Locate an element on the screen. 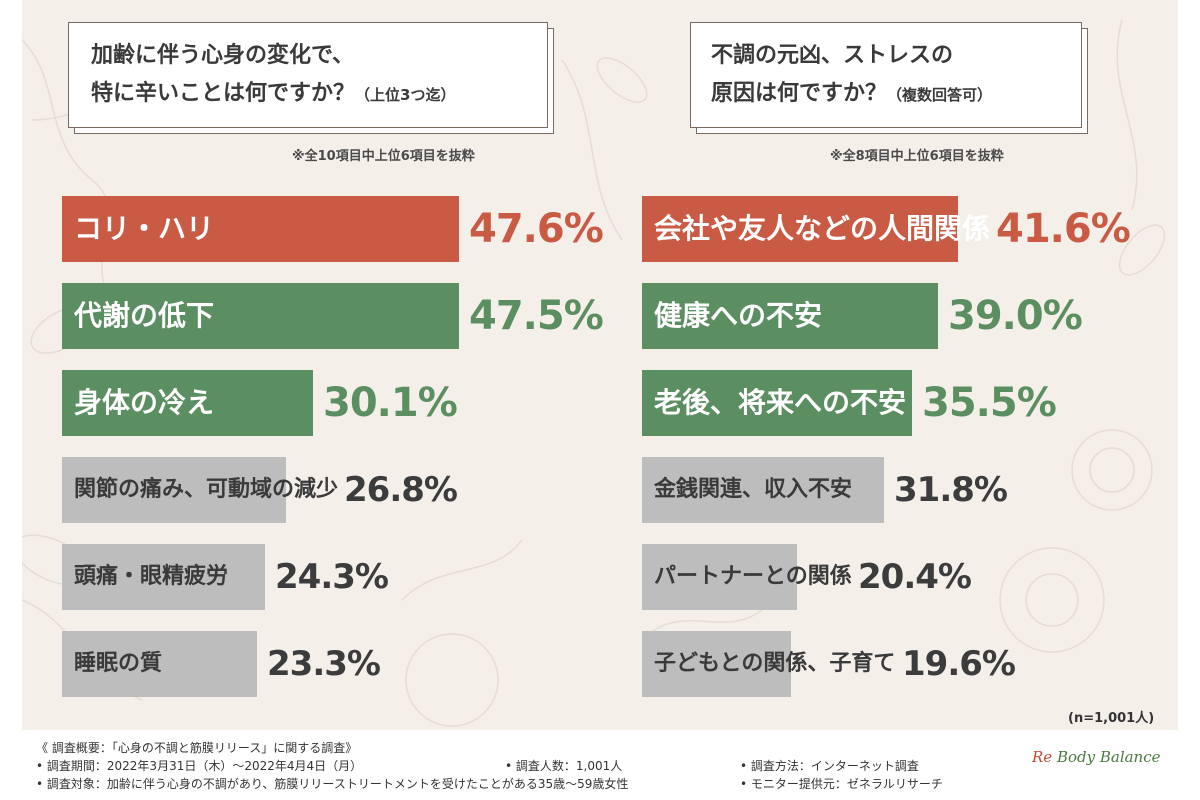  bar-label: 関節の痛み、可動域の減少 is located at coordinates (206, 489).